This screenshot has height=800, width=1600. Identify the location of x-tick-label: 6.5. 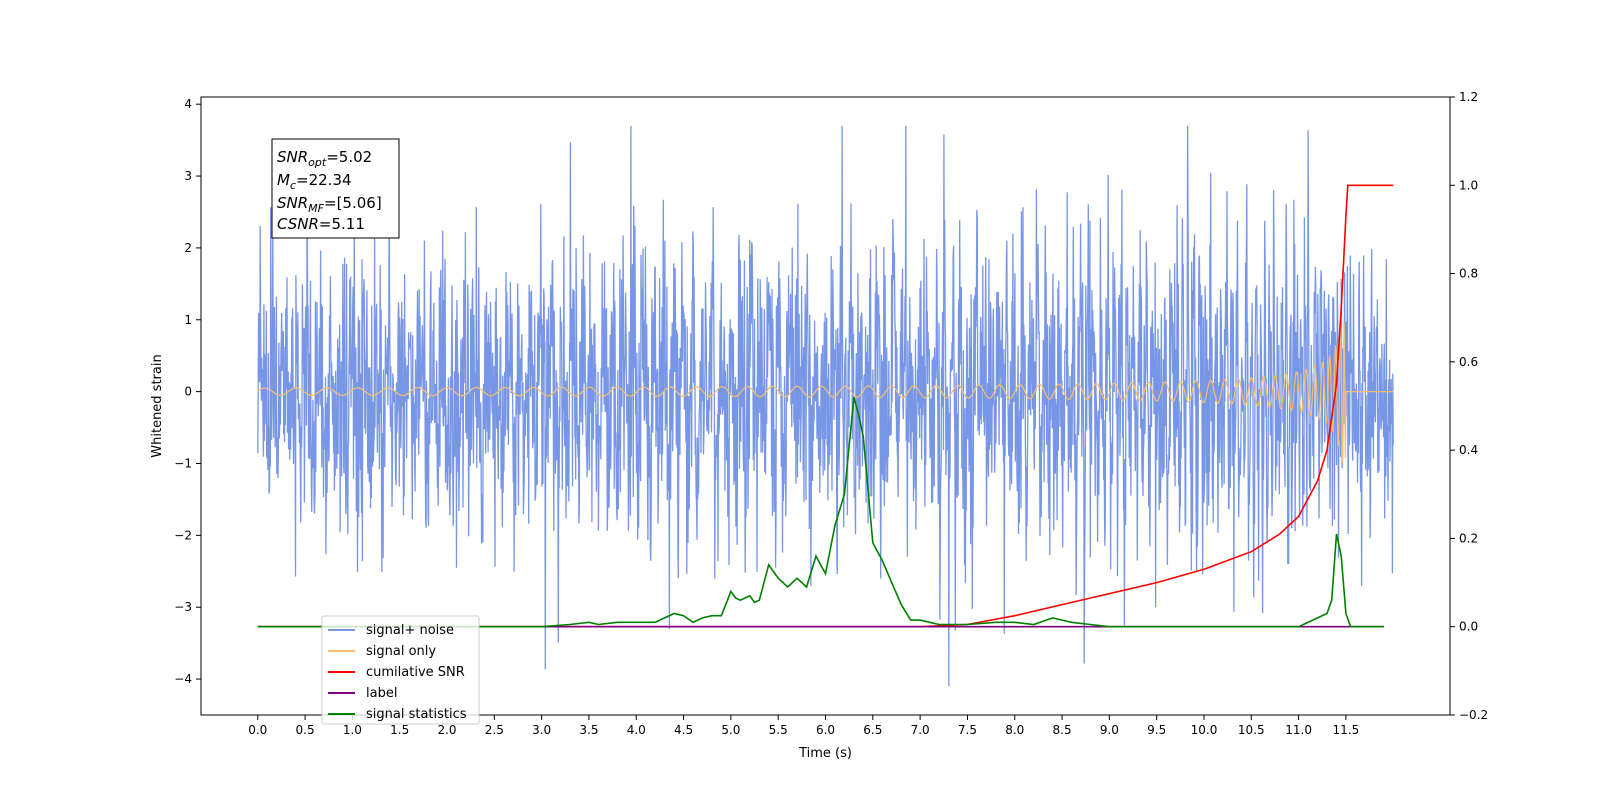
(872, 730).